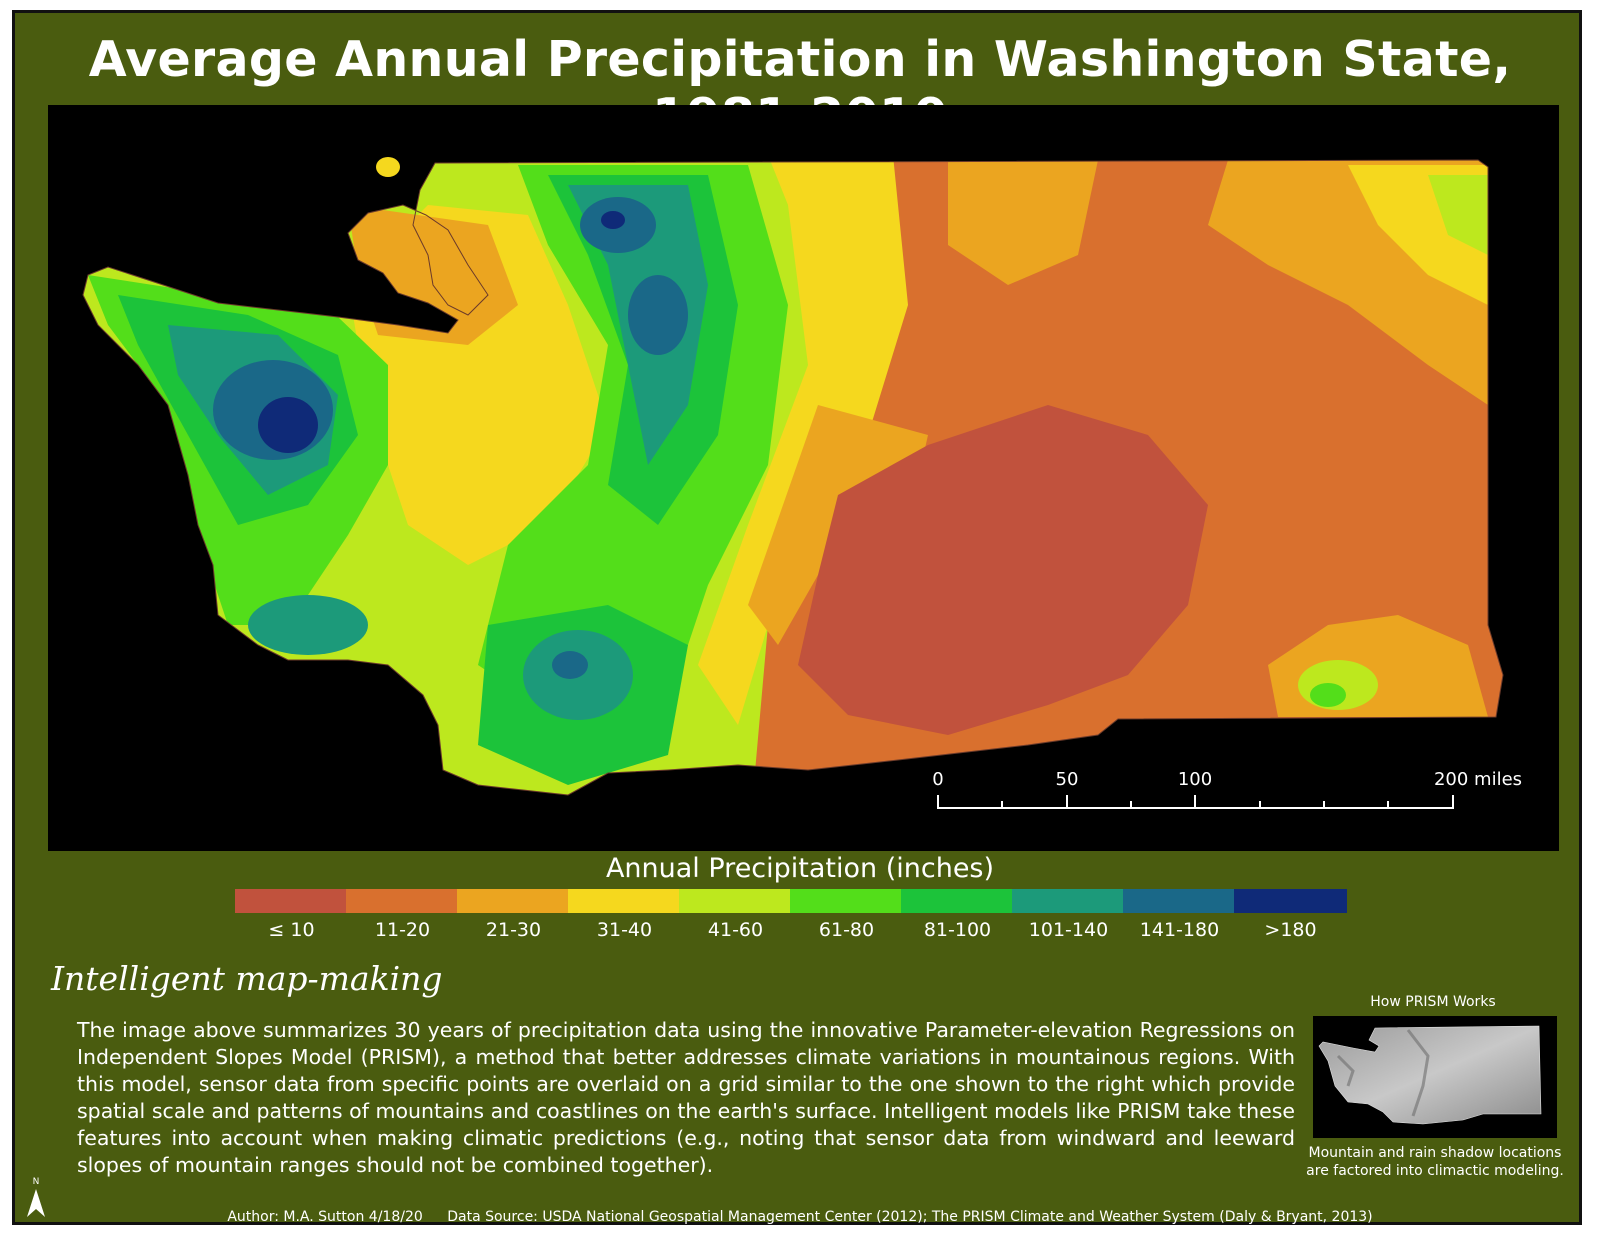 The width and height of the screenshot is (1600, 1237). Describe the element at coordinates (1068, 930) in the screenshot. I see `legend-label: 101-140` at that location.